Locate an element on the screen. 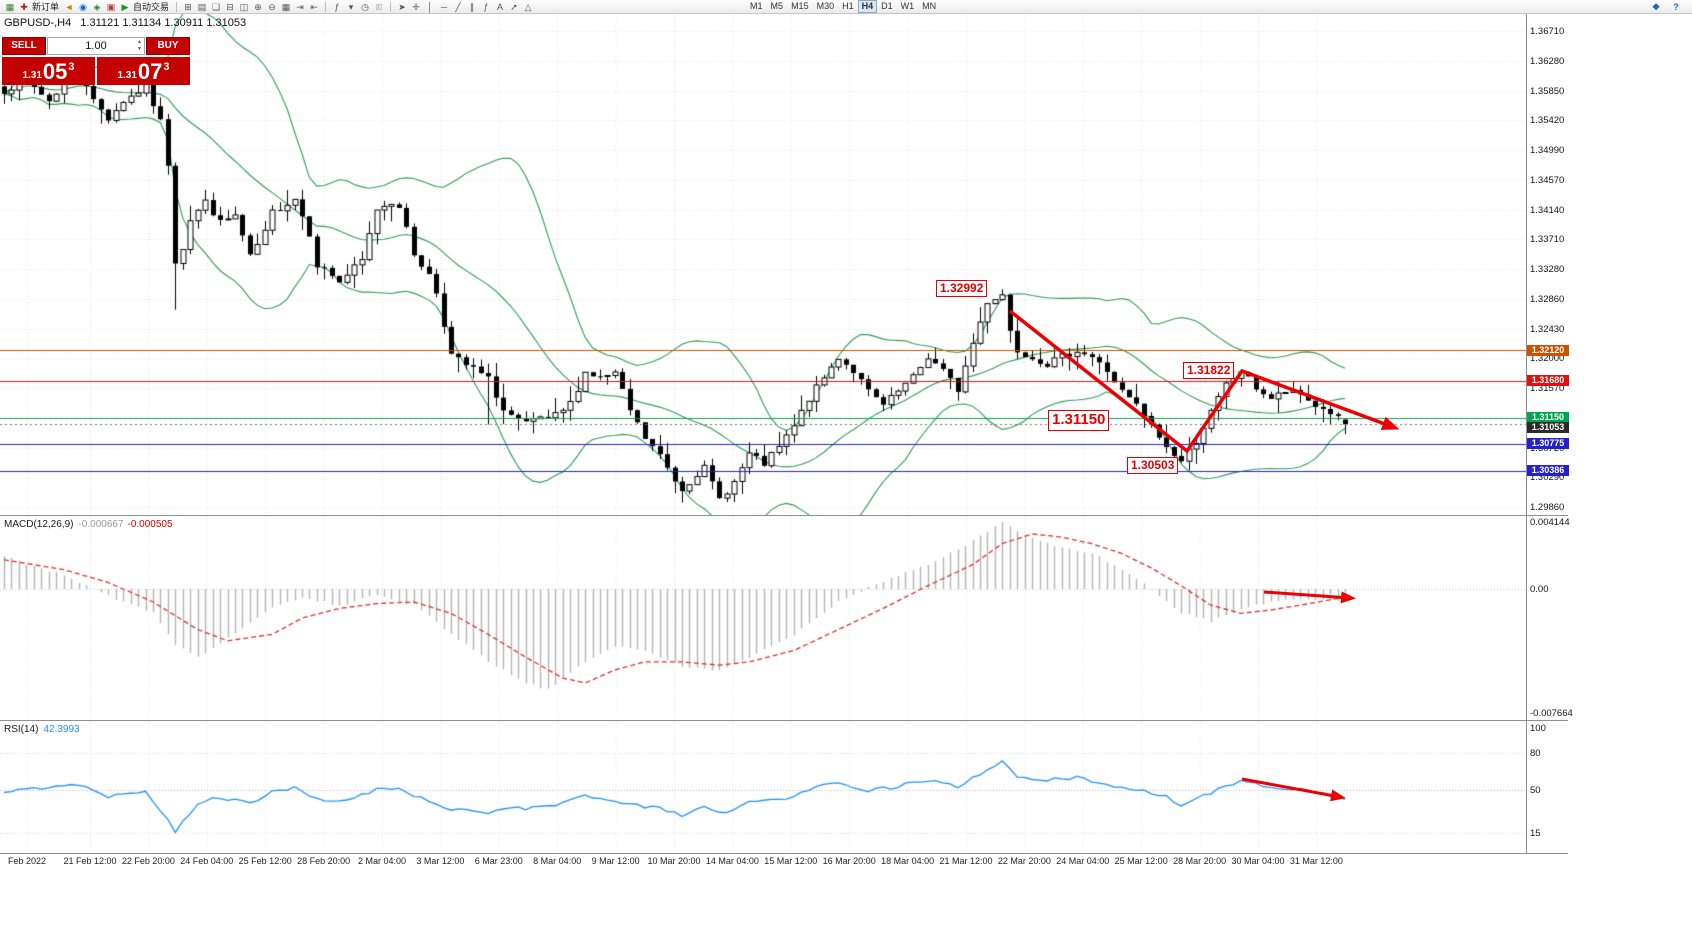 The height and width of the screenshot is (936, 1692). price-tag-1.30386: 1.30386 is located at coordinates (1548, 471).